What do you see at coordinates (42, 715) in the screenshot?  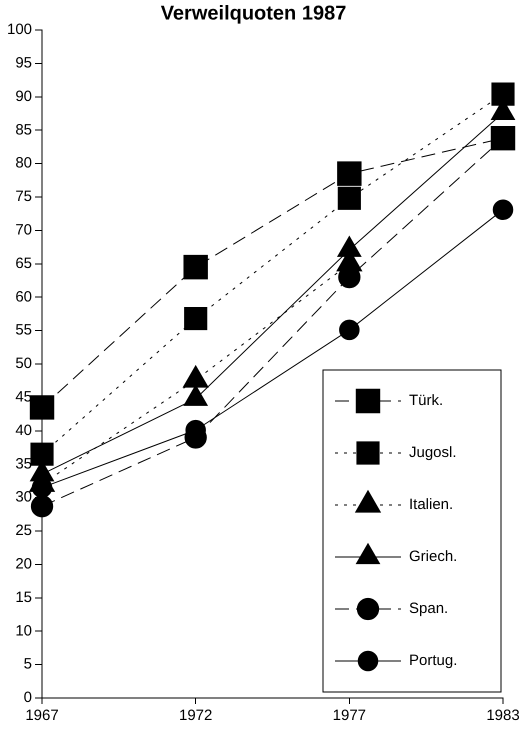 I see `x-tick-label: 1967` at bounding box center [42, 715].